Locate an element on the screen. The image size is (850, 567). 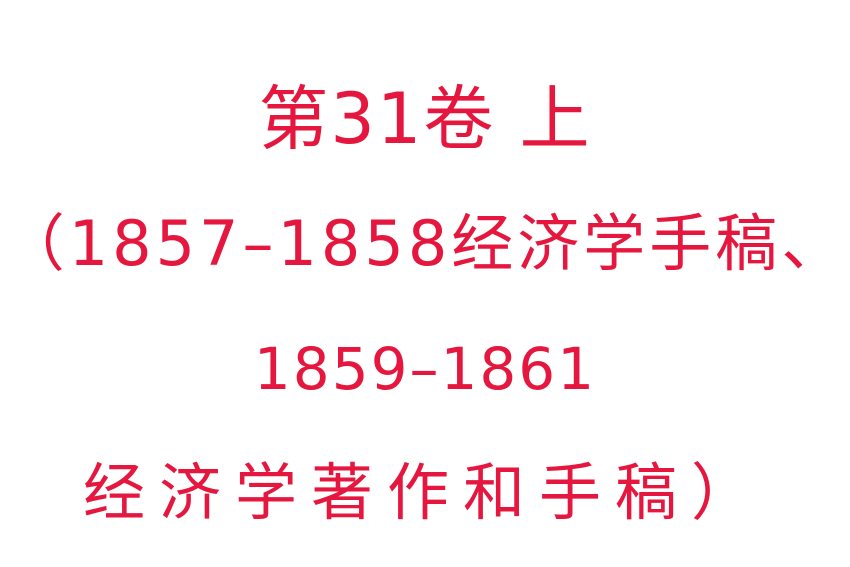
subtitle-line-2: 1859–1861 is located at coordinates (425, 369).